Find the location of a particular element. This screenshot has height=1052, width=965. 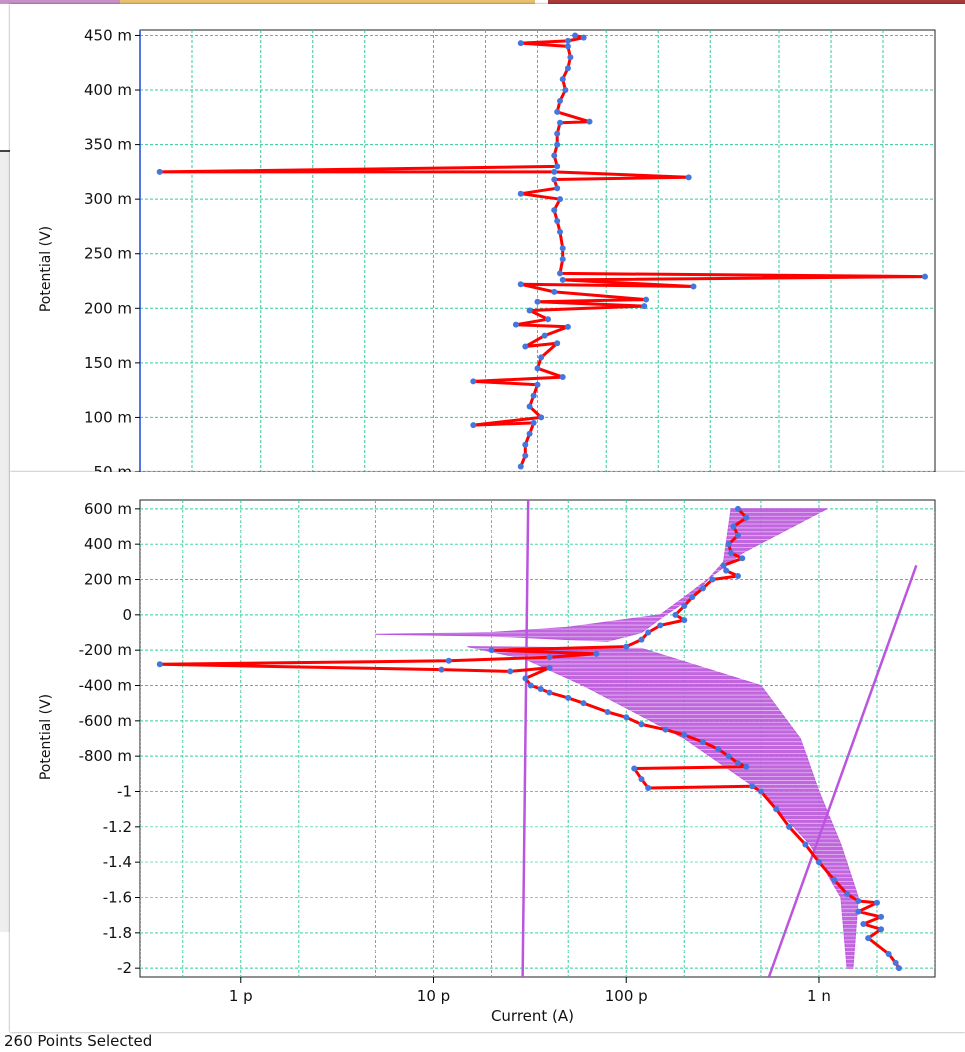

y-tick-label: 600 m is located at coordinates (108, 509).